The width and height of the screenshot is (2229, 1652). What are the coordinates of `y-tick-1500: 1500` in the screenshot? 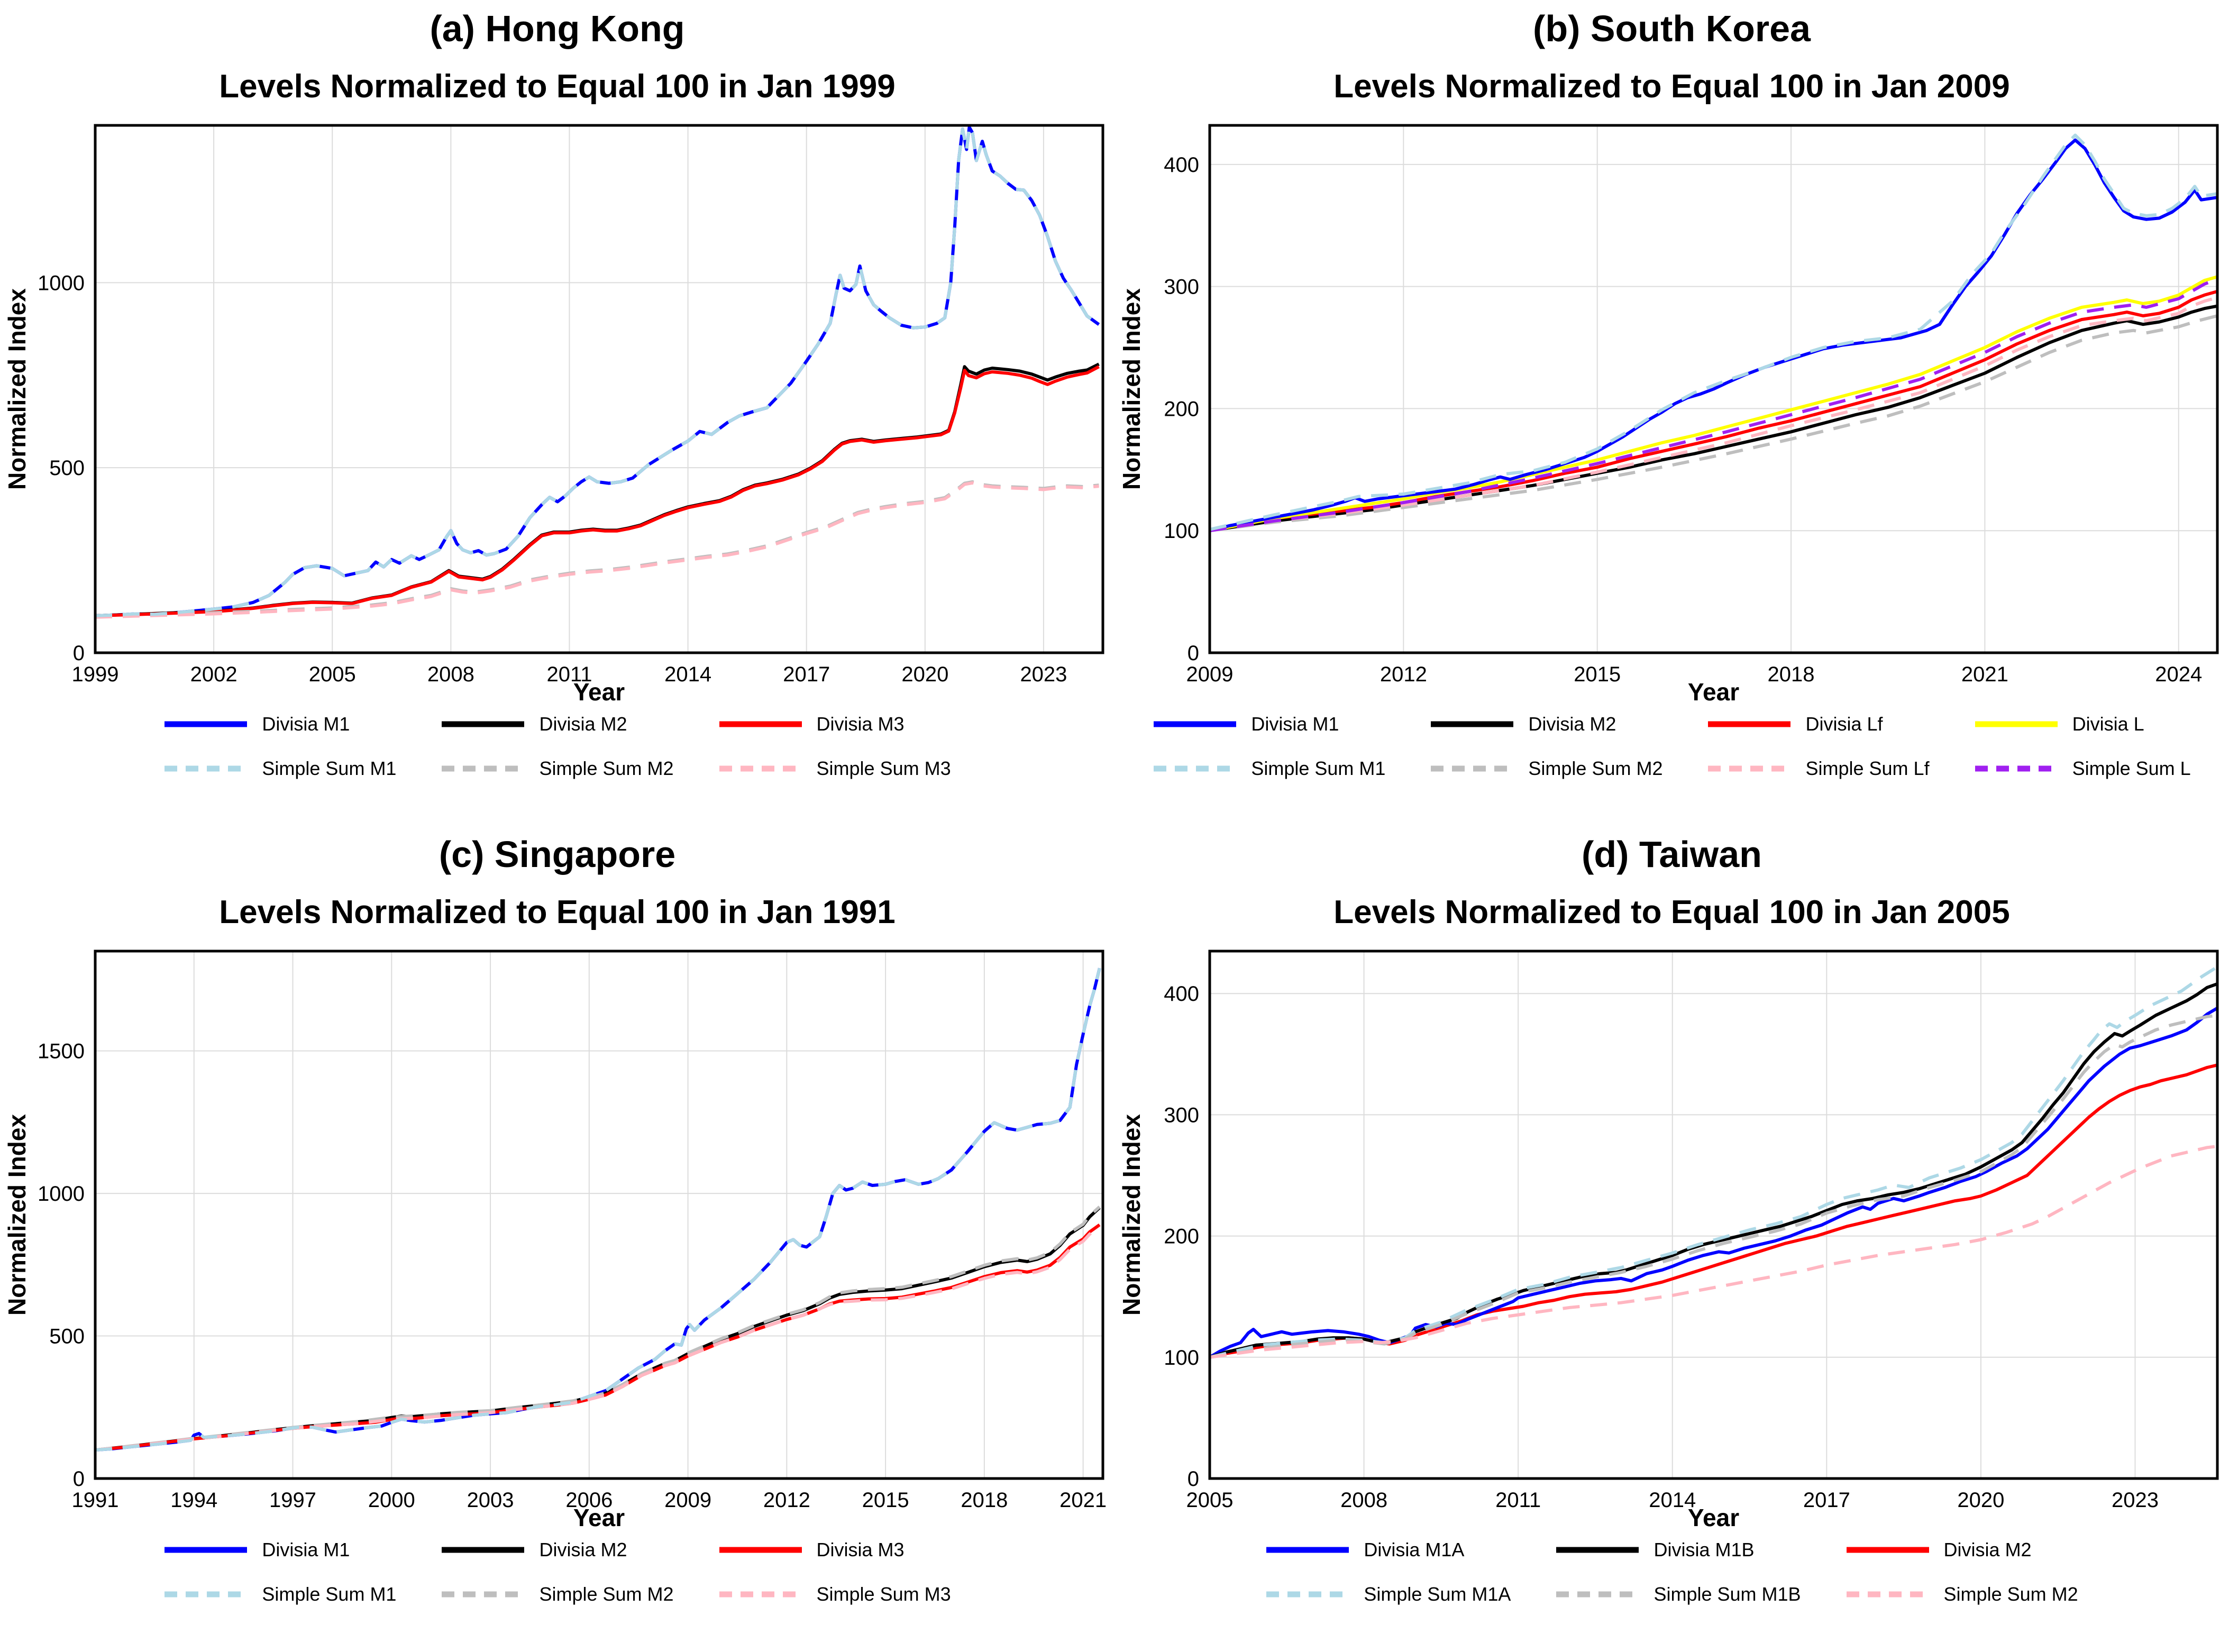 It's located at (61, 1051).